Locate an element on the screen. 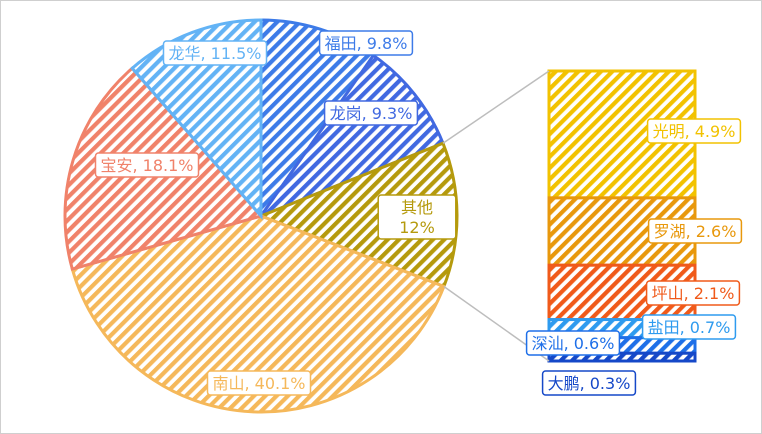 The height and width of the screenshot is (434, 762). svg-text: 光明, 4.9% is located at coordinates (694, 131).